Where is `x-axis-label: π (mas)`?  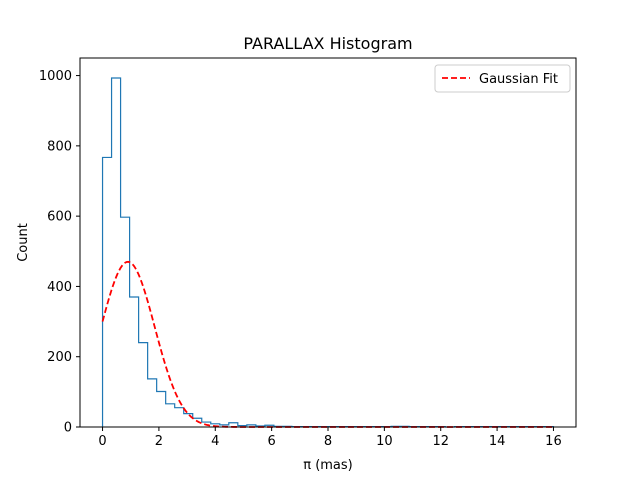
x-axis-label: π (mas) is located at coordinates (328, 465).